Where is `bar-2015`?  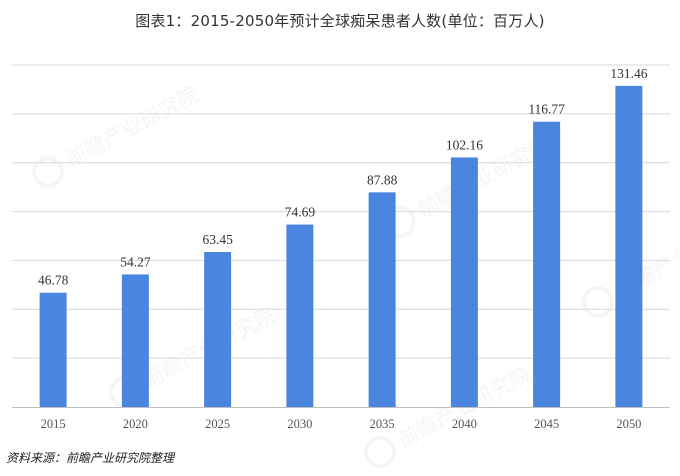
bar-2015 is located at coordinates (53, 349).